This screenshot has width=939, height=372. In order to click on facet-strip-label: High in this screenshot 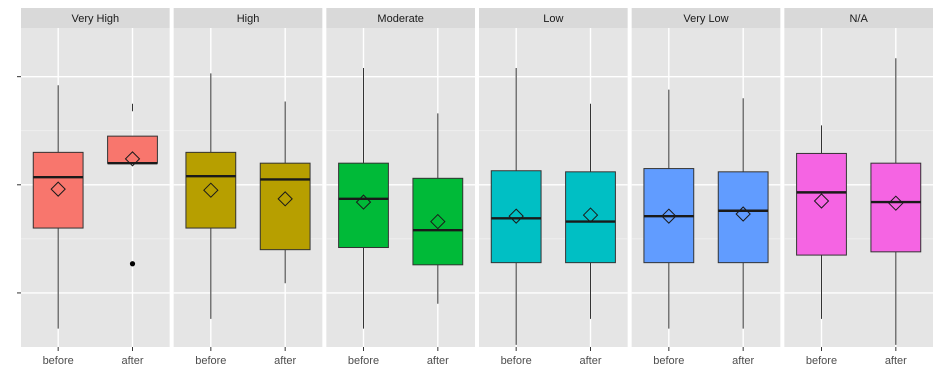, I will do `click(248, 19)`.